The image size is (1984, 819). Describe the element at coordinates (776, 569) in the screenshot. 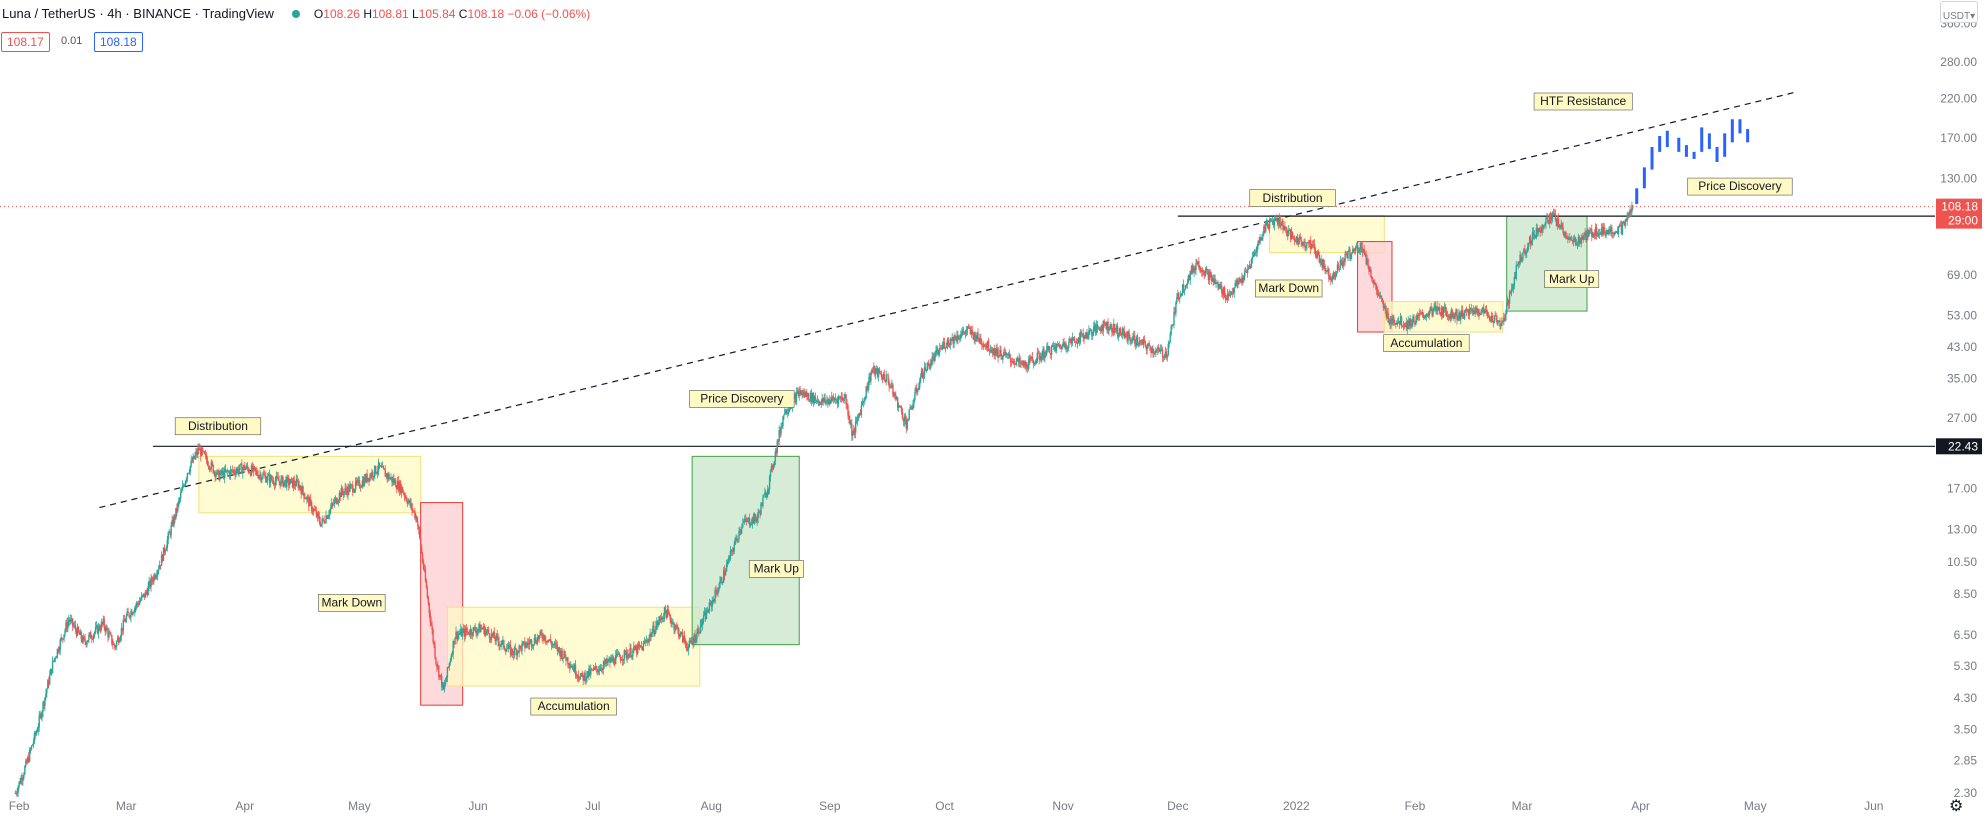

I see `annotation-label: Mark Up` at that location.